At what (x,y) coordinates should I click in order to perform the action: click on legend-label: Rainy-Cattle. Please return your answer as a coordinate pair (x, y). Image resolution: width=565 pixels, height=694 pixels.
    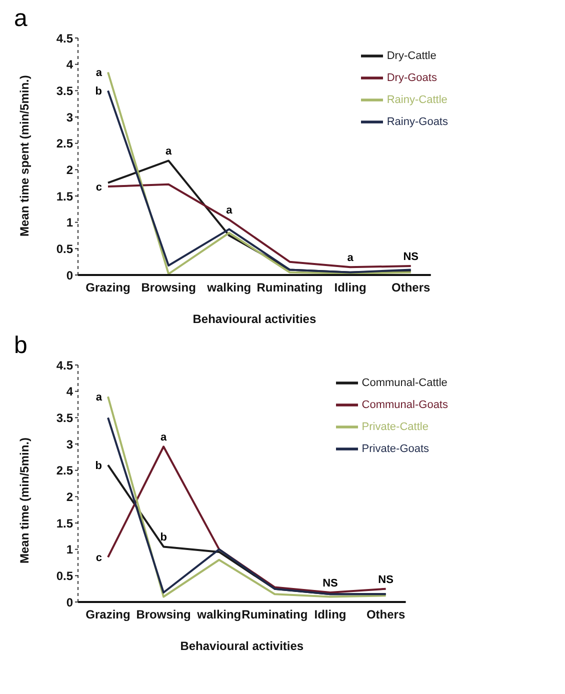
    Looking at the image, I should click on (417, 100).